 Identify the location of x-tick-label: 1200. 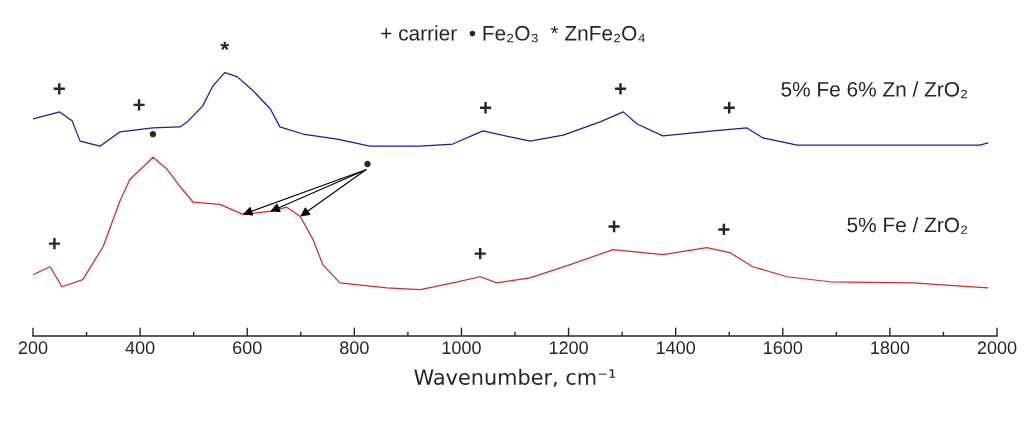
(568, 348).